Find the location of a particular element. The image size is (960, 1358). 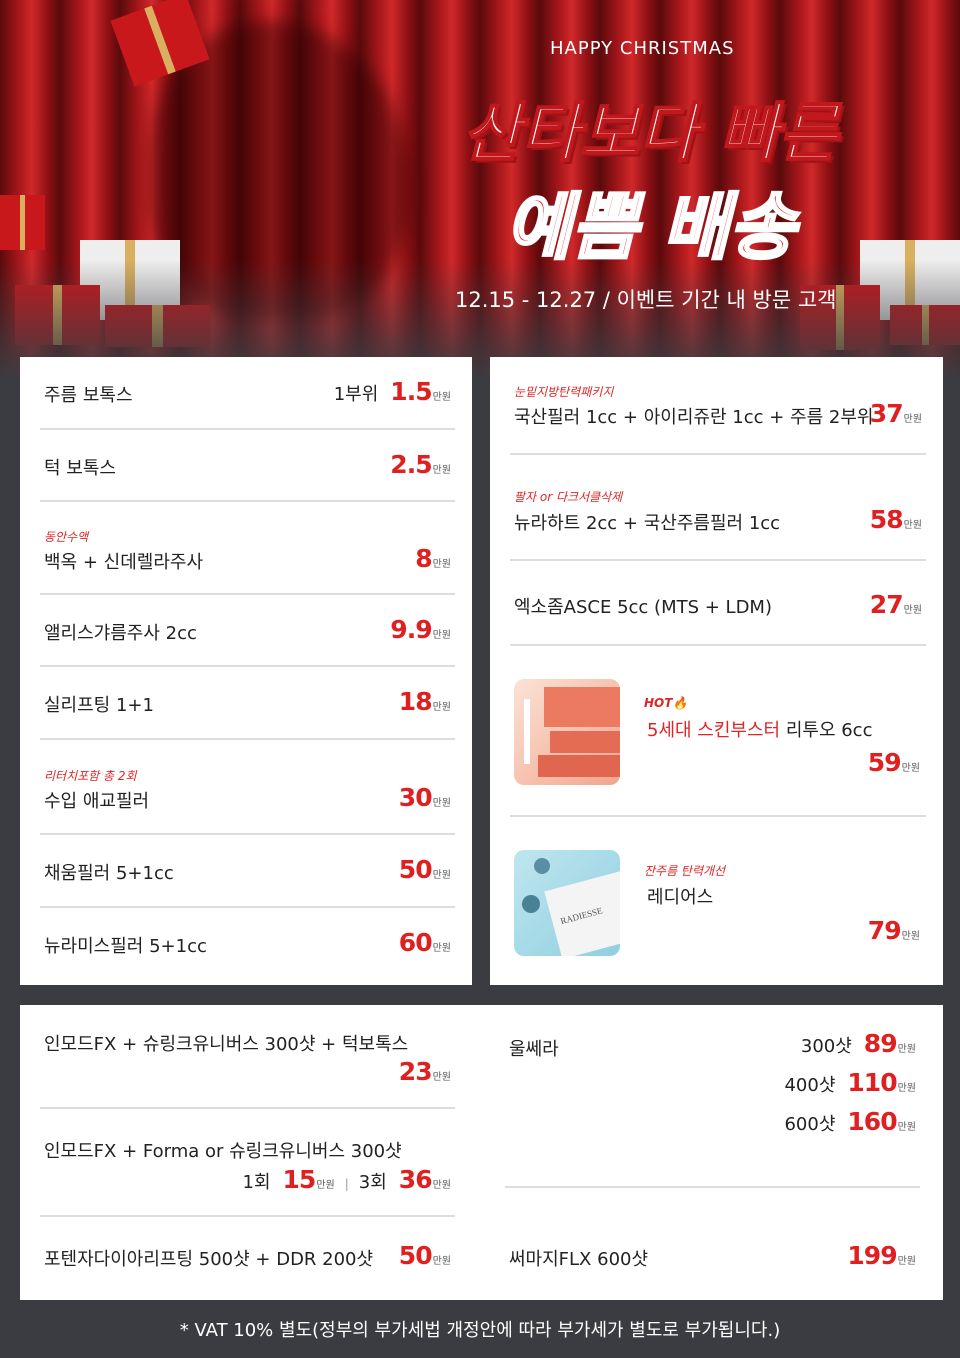

price-option: 600샷 160만원 is located at coordinates (850, 1121).